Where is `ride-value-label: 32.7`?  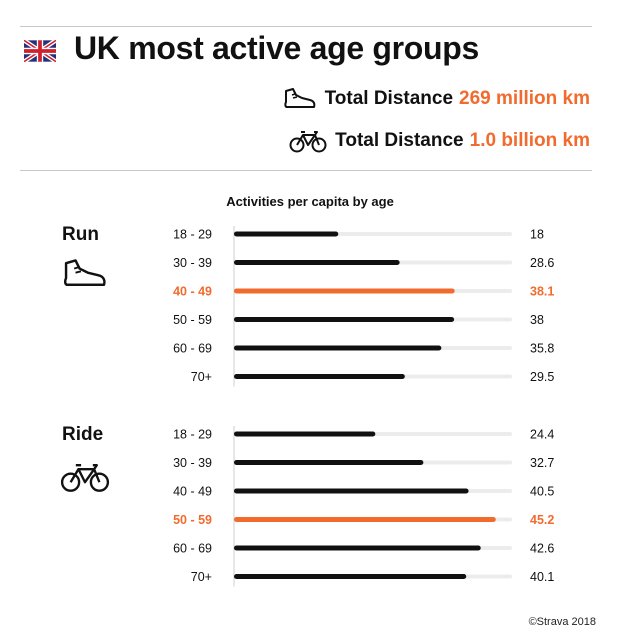
ride-value-label: 32.7 is located at coordinates (542, 463).